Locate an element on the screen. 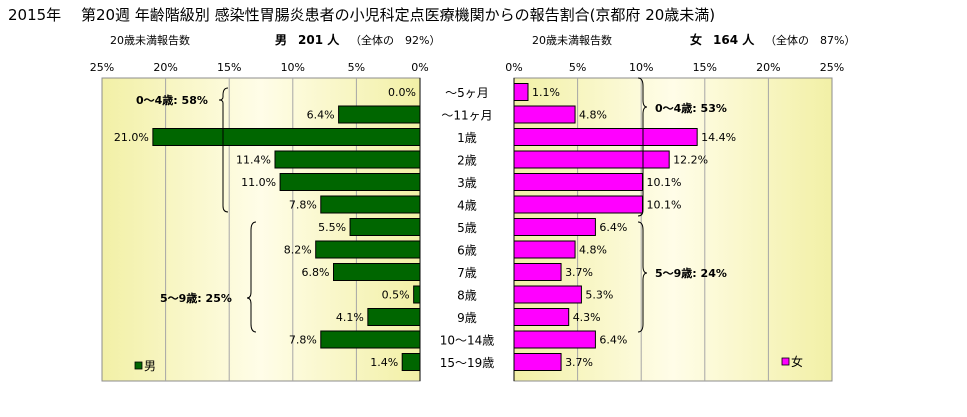 The width and height of the screenshot is (967, 417). category-label: 8歳 is located at coordinates (467, 296).